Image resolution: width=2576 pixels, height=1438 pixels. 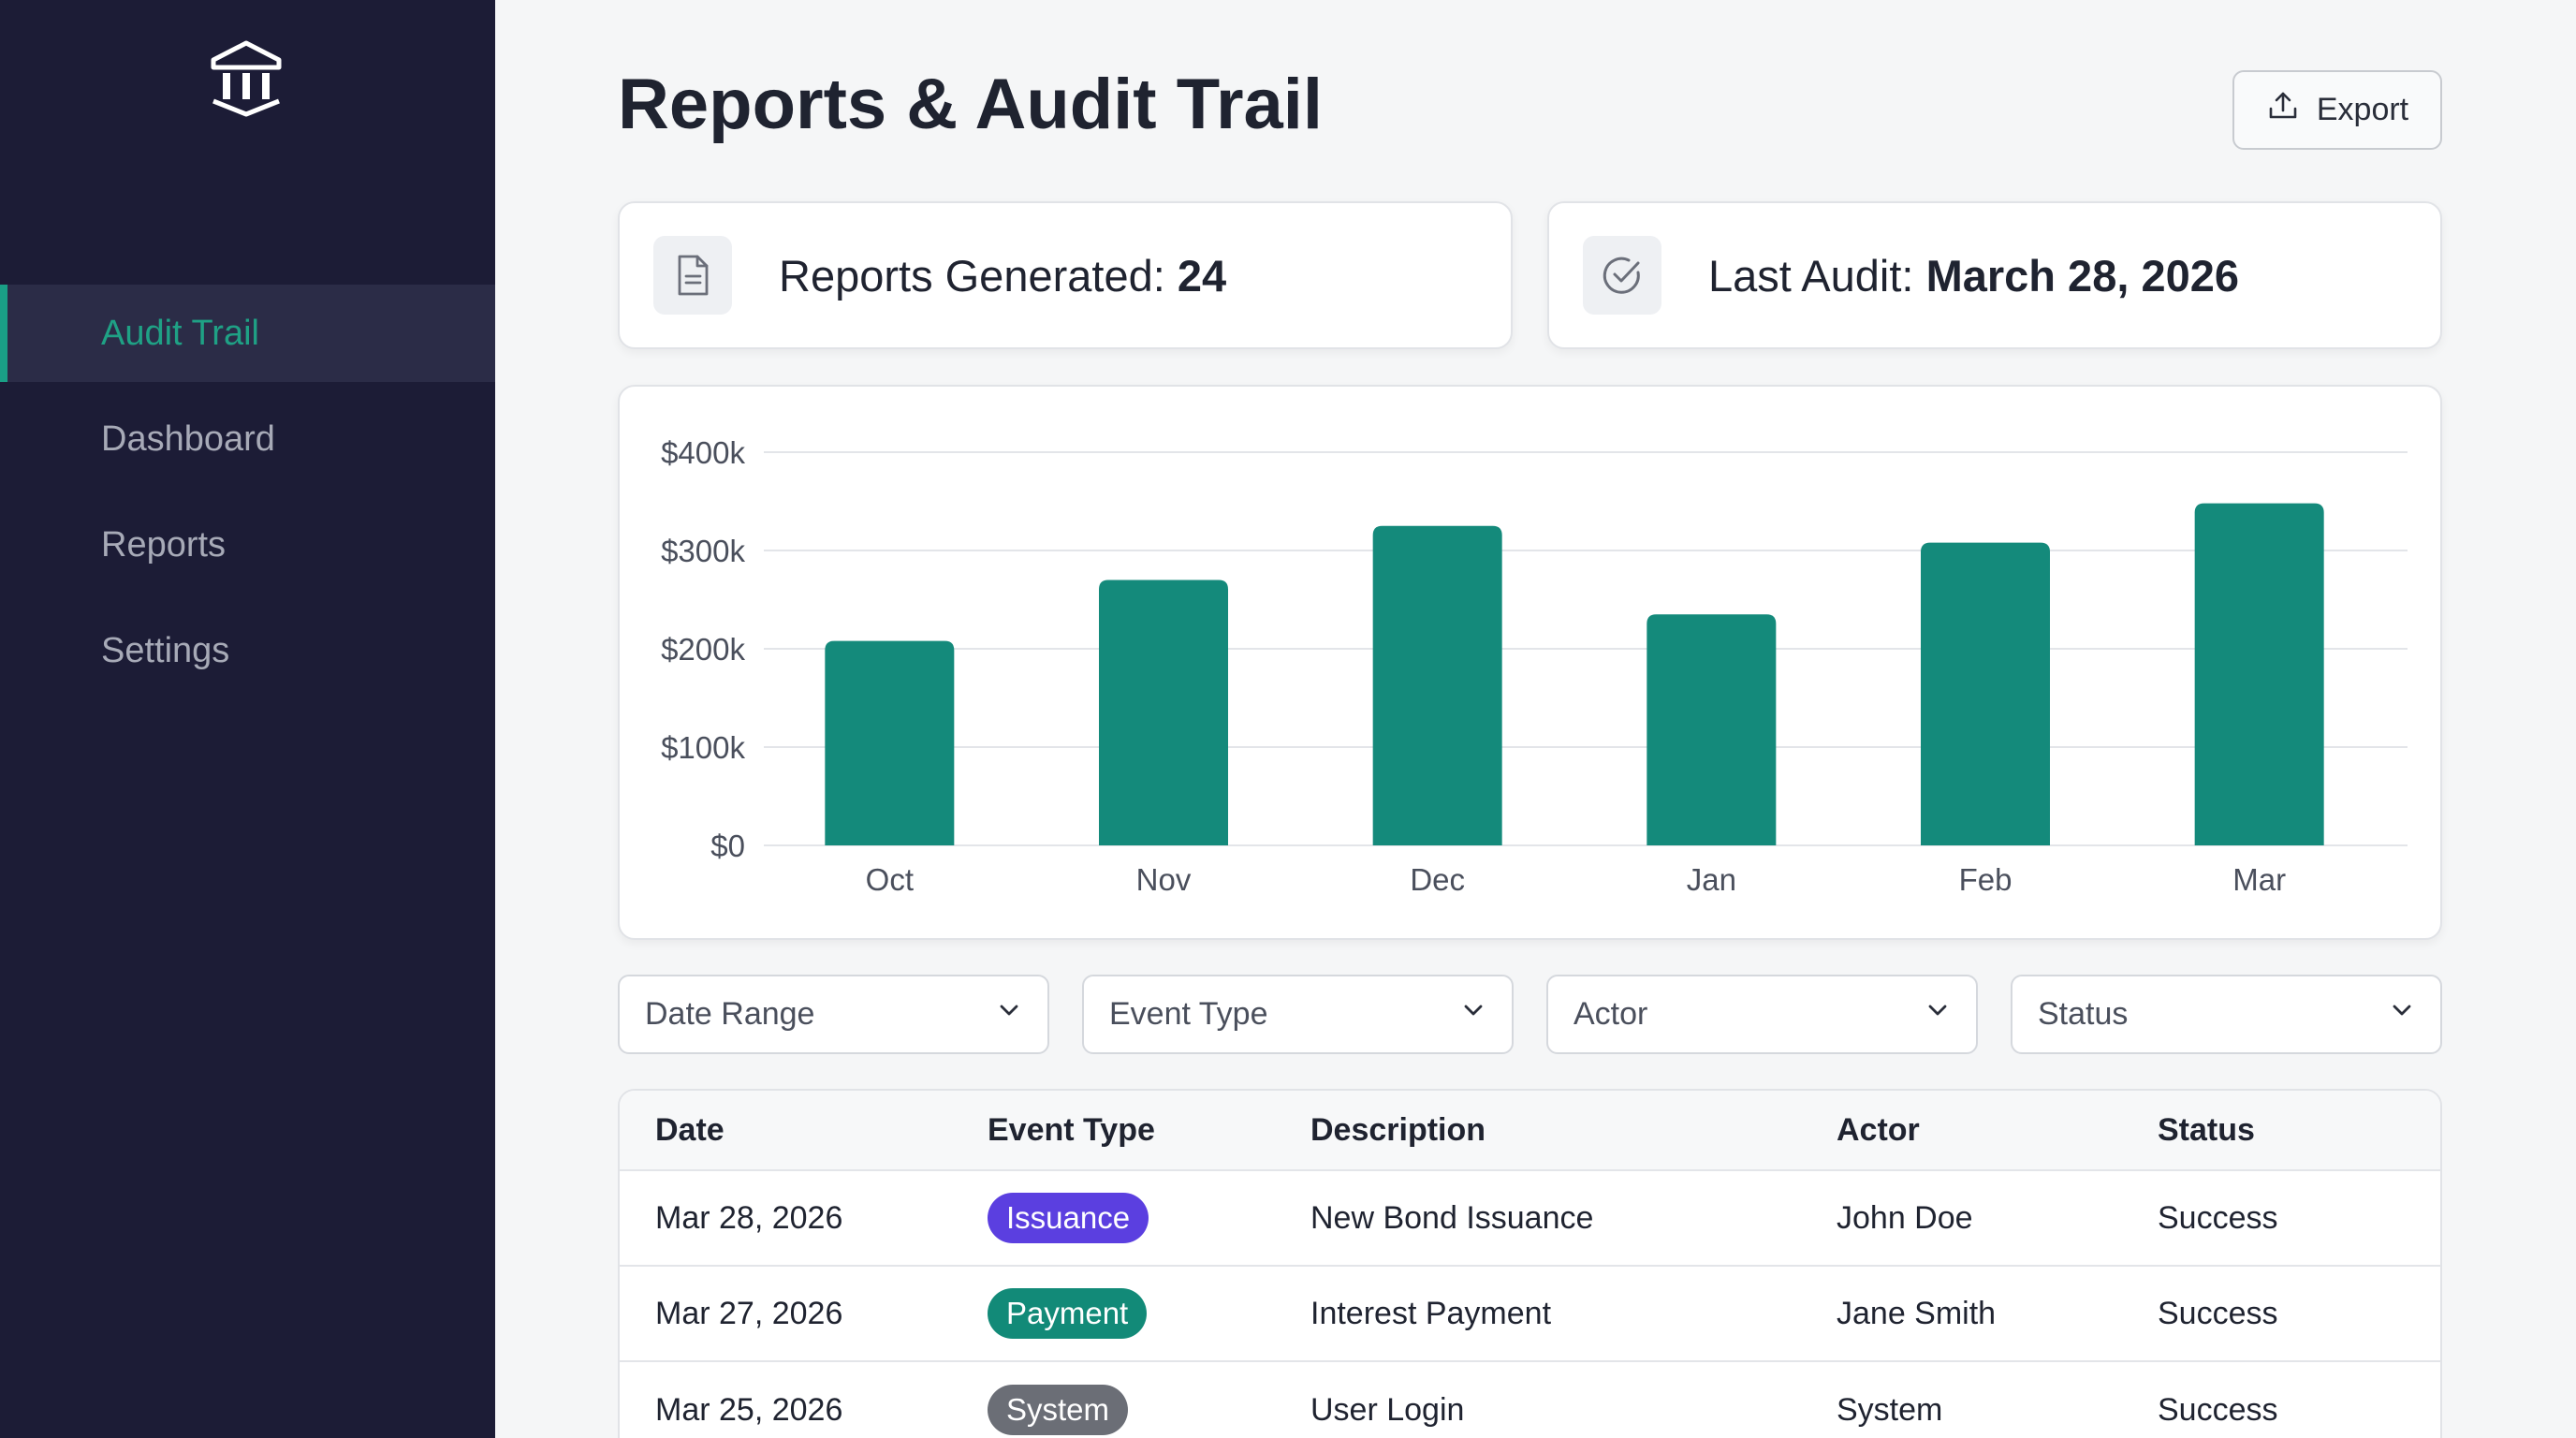 I want to click on stat-label: Reports Generated:, so click(x=972, y=275).